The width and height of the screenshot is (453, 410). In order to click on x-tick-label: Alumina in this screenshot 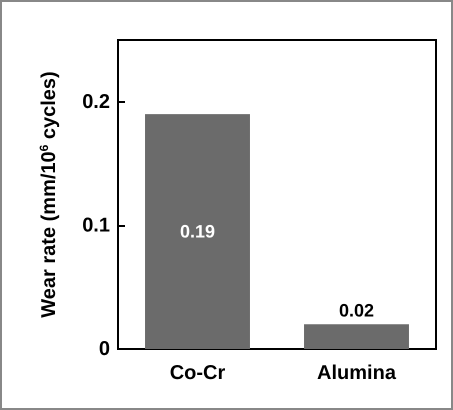, I will do `click(357, 373)`.